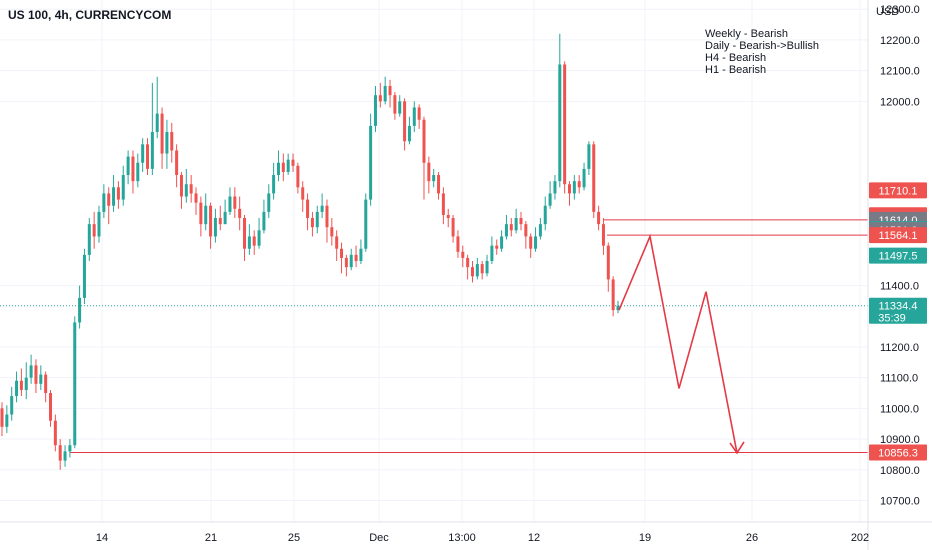 The height and width of the screenshot is (550, 932). I want to click on countdown-text: 35:39, so click(892, 319).